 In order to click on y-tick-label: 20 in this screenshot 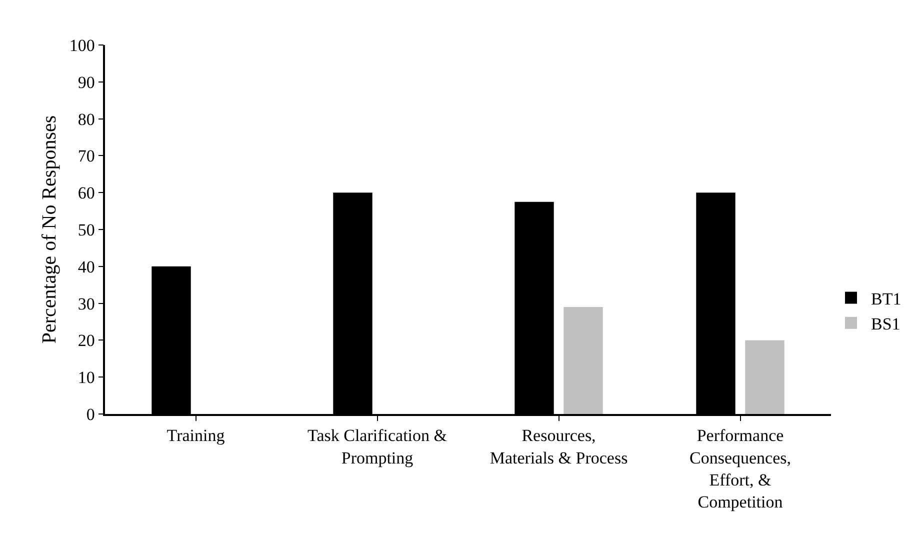, I will do `click(86, 340)`.